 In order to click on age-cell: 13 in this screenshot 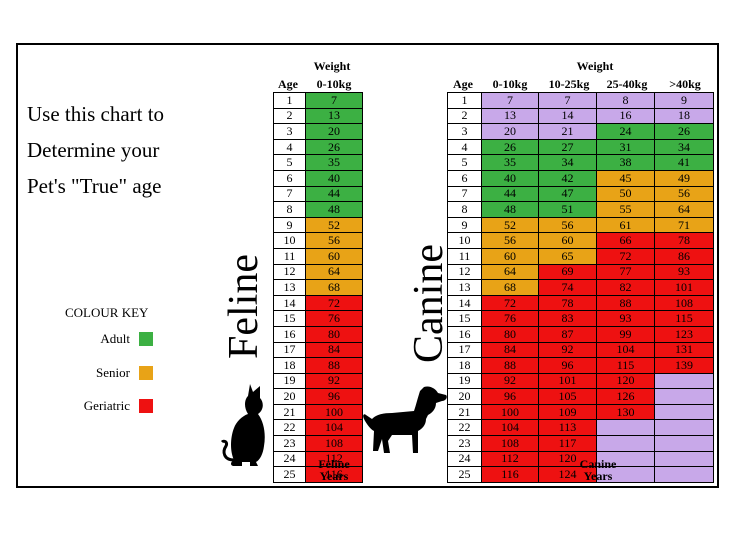, I will do `click(464, 287)`.